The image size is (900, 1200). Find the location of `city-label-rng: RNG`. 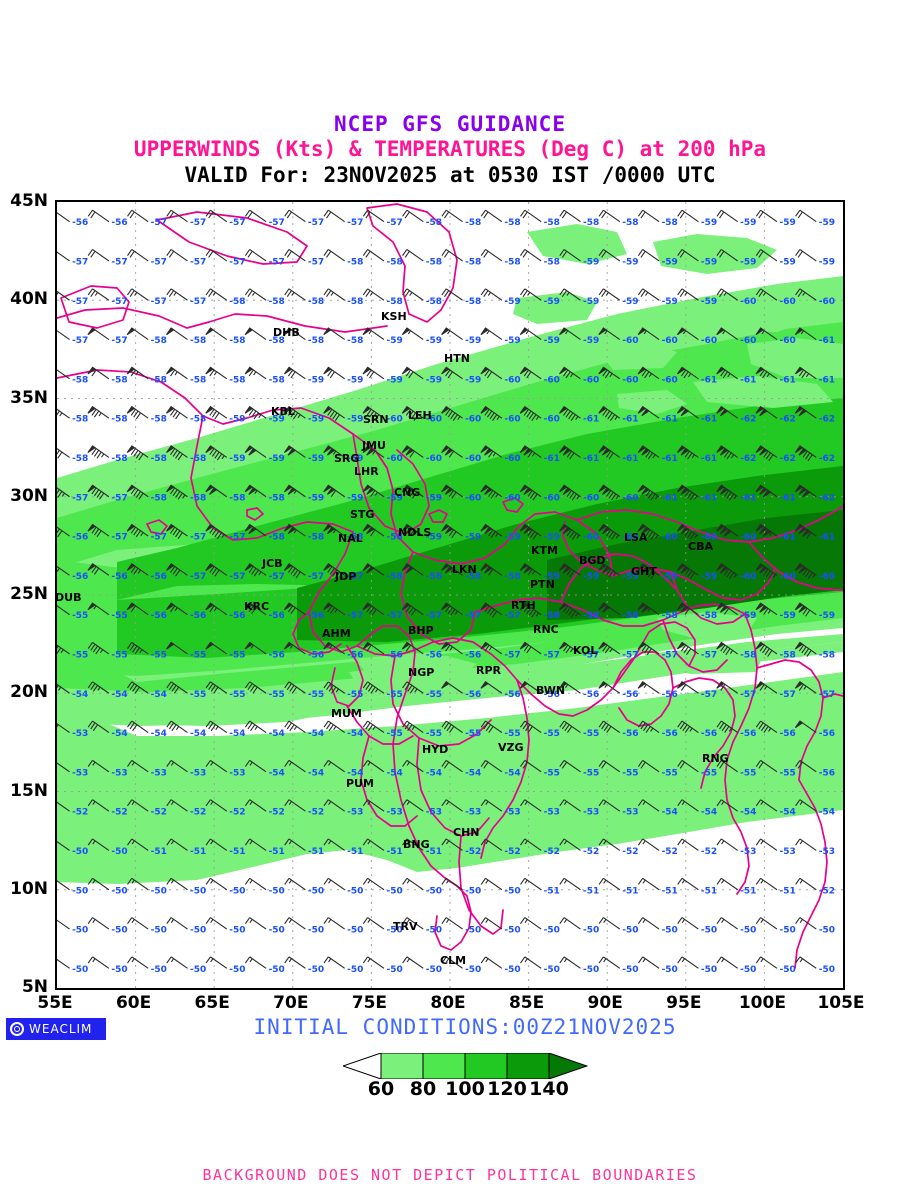

city-label-rng: RNG is located at coordinates (715, 758).